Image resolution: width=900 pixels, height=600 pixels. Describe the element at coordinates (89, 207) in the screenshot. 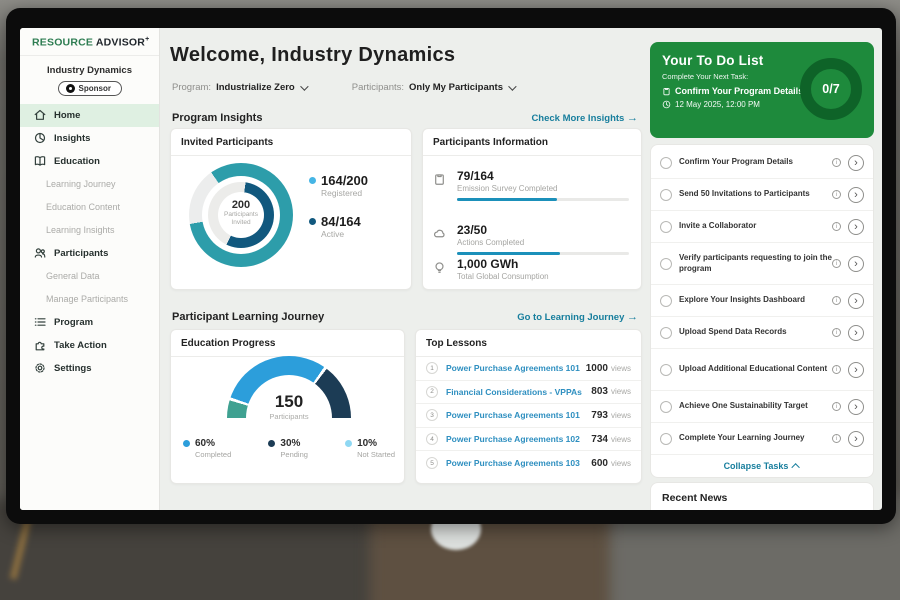

I see `sidebar-item-education-content: Education Content` at that location.